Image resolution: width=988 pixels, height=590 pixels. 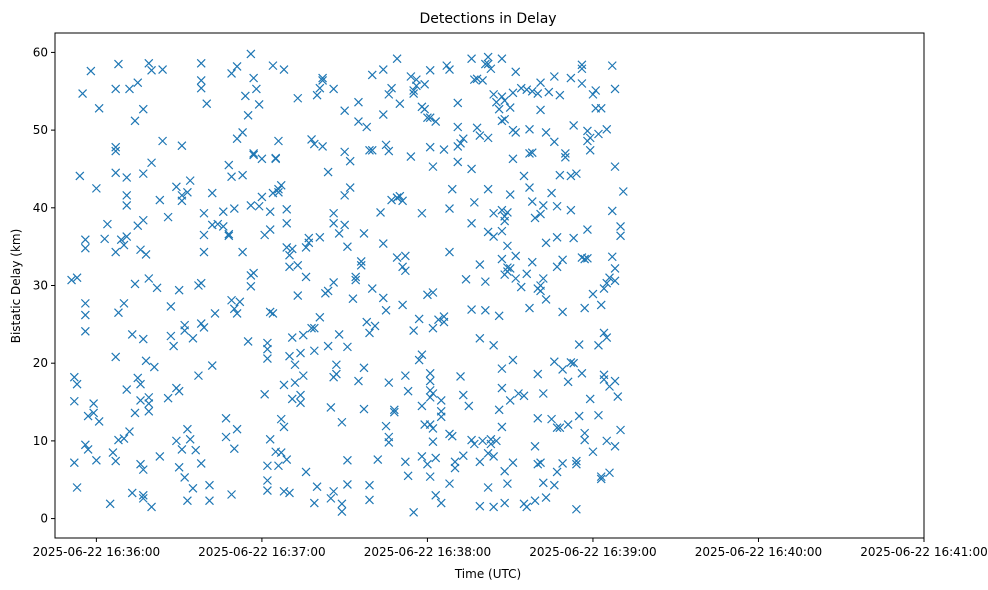 What do you see at coordinates (758, 552) in the screenshot?
I see `x-tick-label: 2025-06-22 16:40:00` at bounding box center [758, 552].